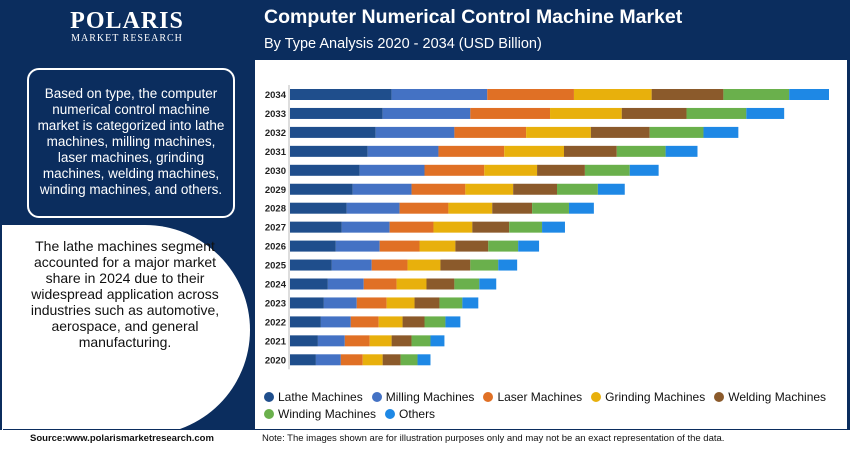 The width and height of the screenshot is (850, 451). What do you see at coordinates (127, 38) in the screenshot?
I see `logo-sub-text: MARKET RESEARCH` at bounding box center [127, 38].